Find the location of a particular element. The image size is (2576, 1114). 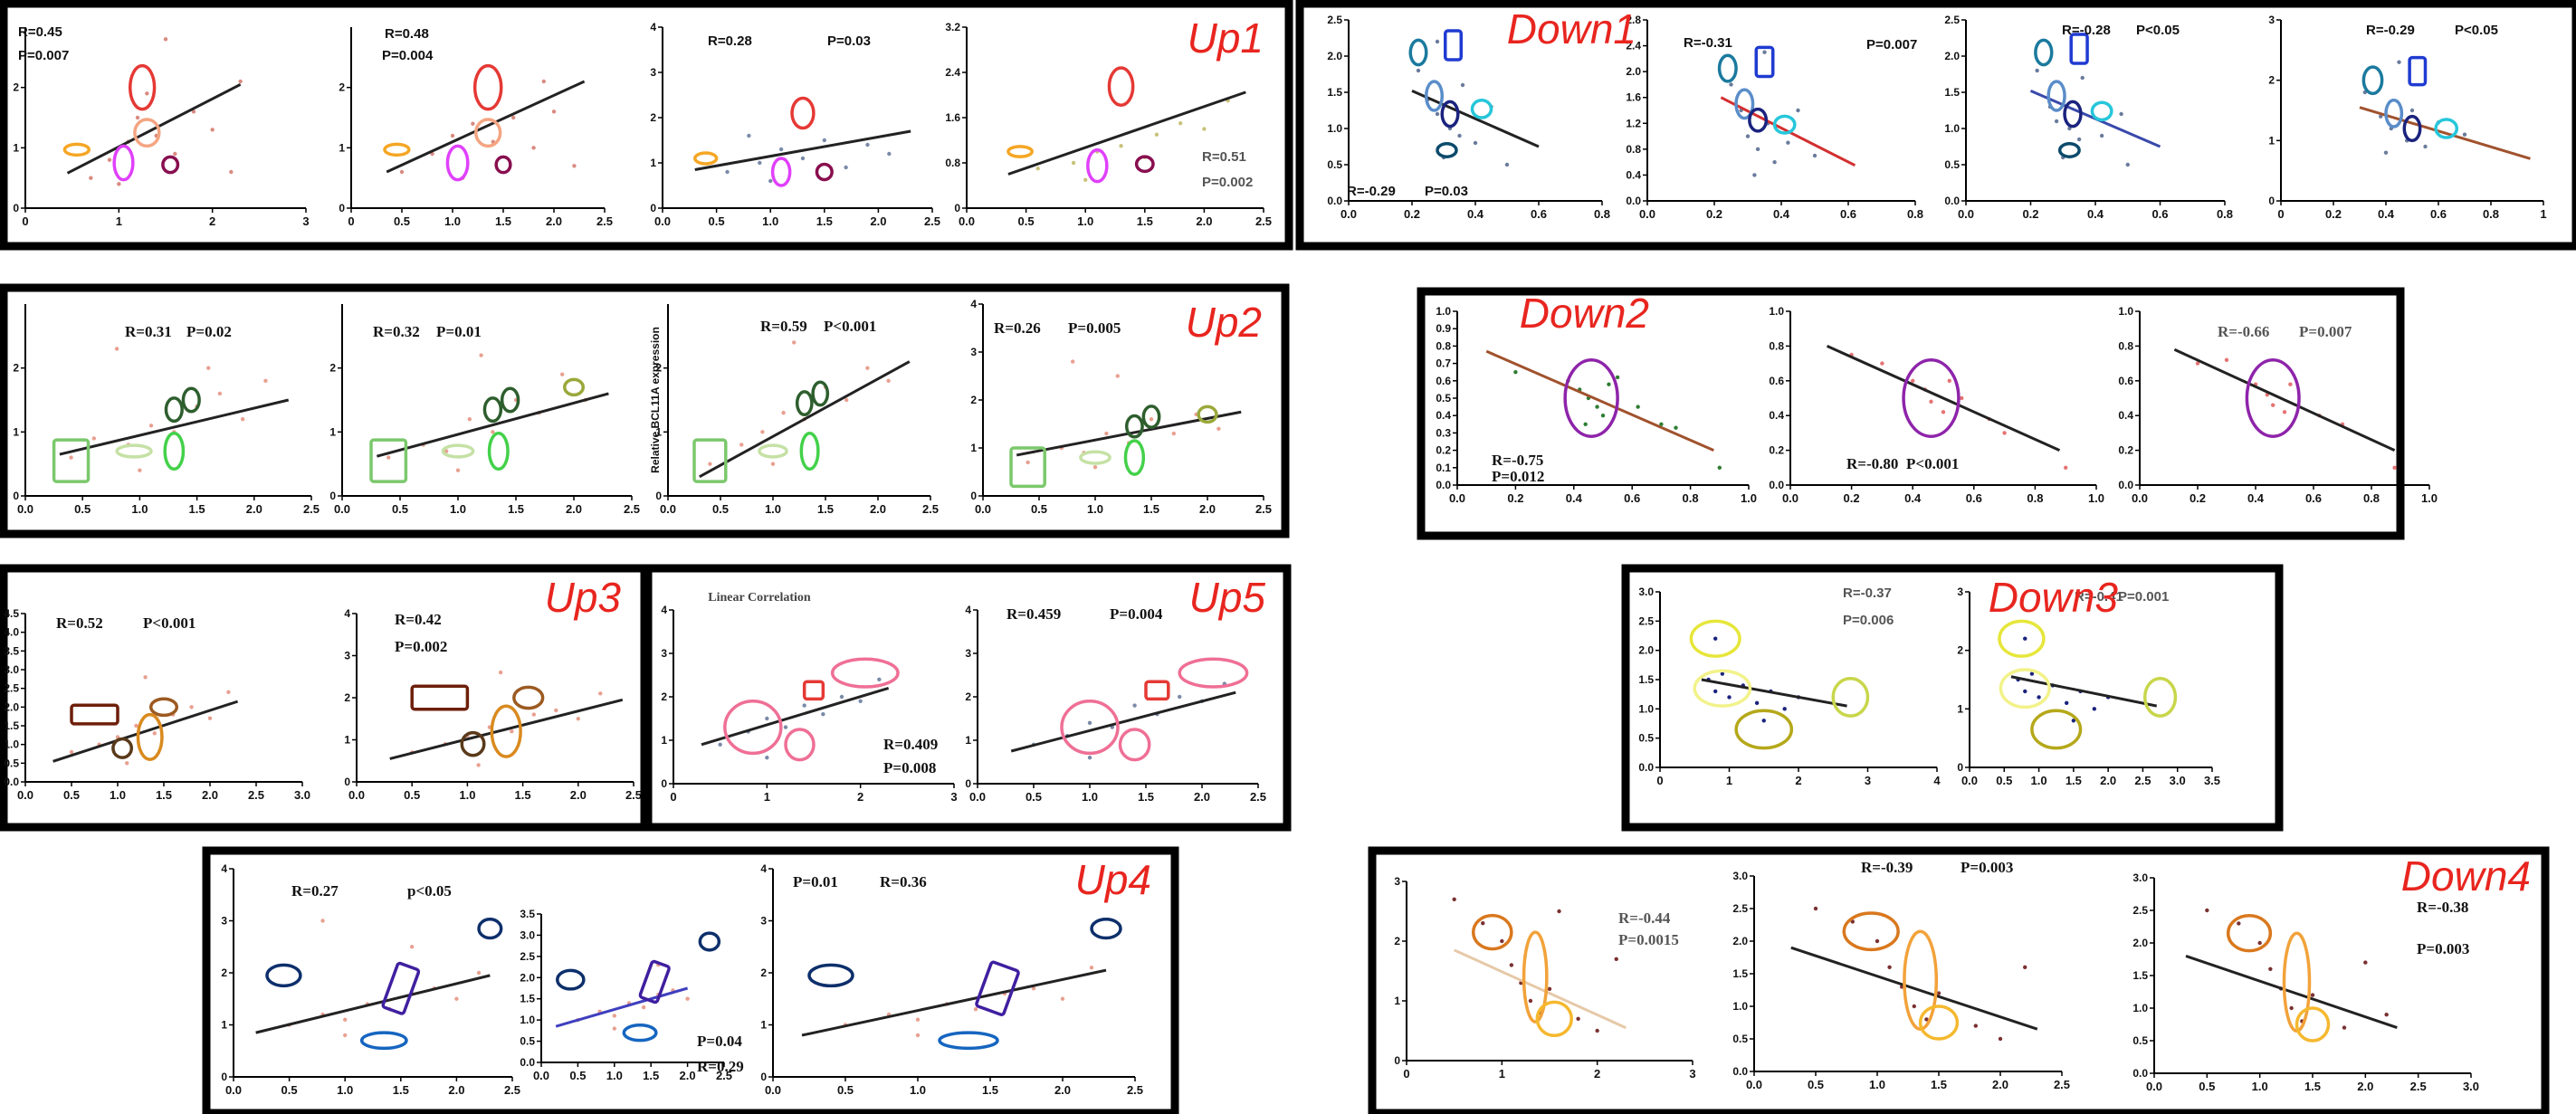

x-tick-label: 2 is located at coordinates (1798, 781).